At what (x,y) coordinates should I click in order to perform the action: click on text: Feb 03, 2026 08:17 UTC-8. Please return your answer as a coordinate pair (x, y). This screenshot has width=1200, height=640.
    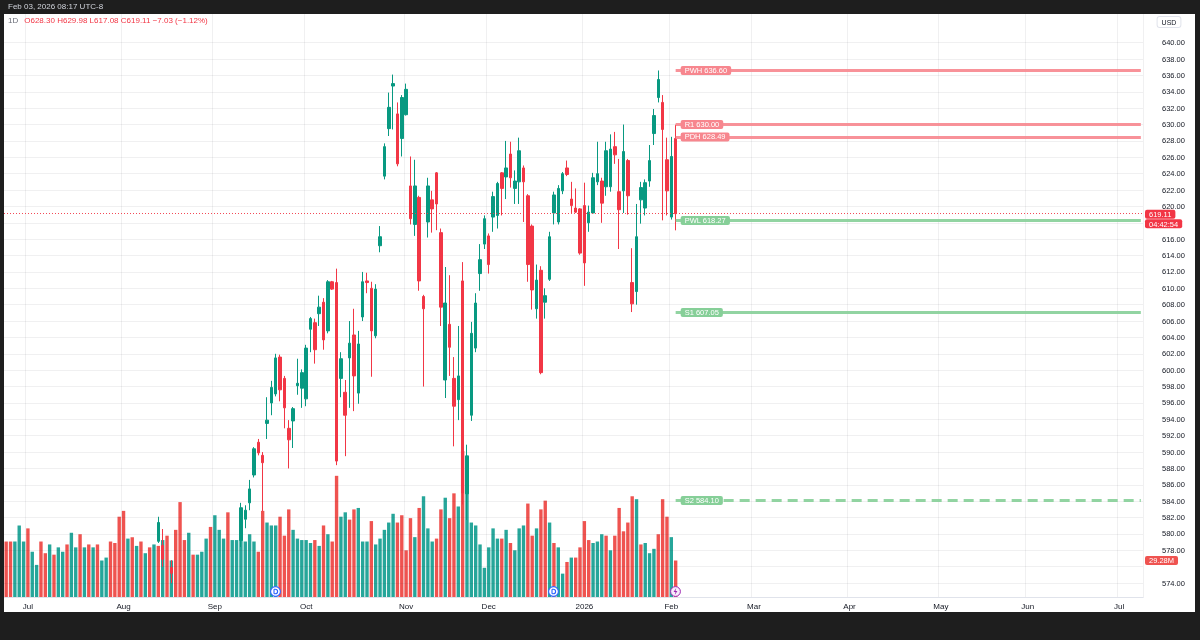
    Looking at the image, I should click on (56, 6).